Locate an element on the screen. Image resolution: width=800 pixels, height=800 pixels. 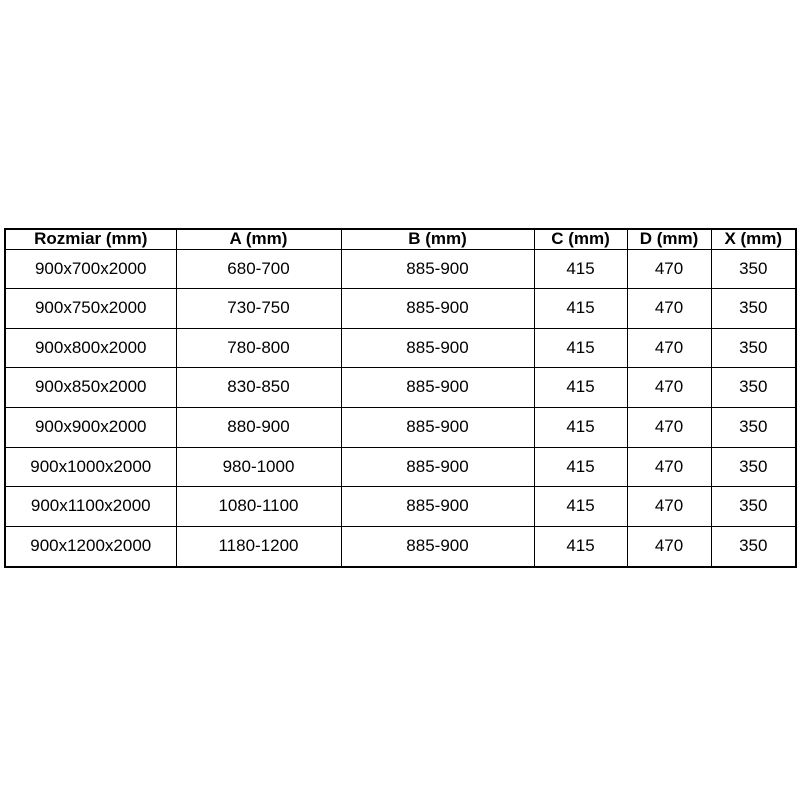
table-cell: 1080-1100 is located at coordinates (258, 506).